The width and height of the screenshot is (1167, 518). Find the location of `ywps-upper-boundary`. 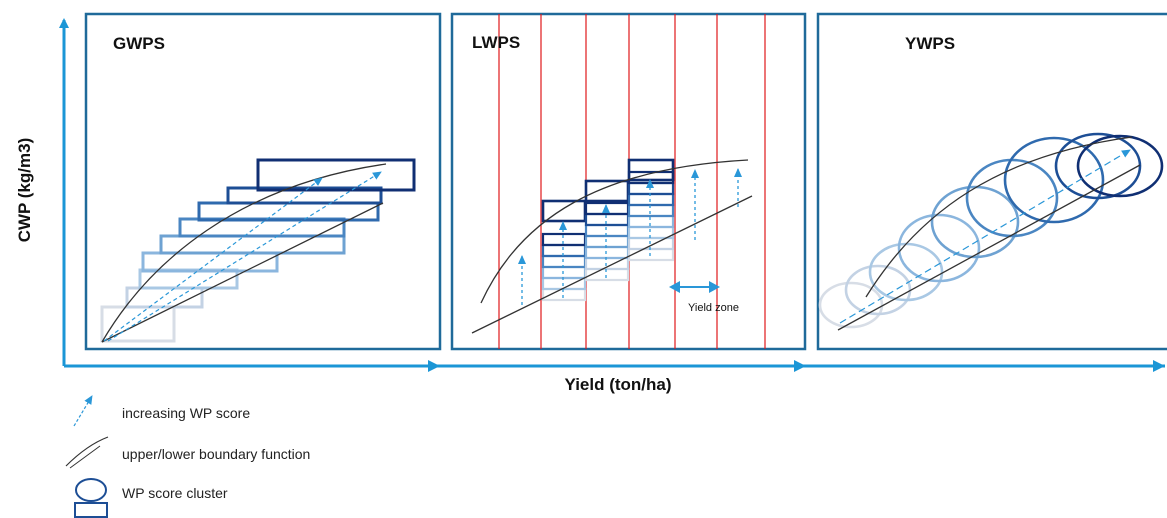

ywps-upper-boundary is located at coordinates (999, 217).